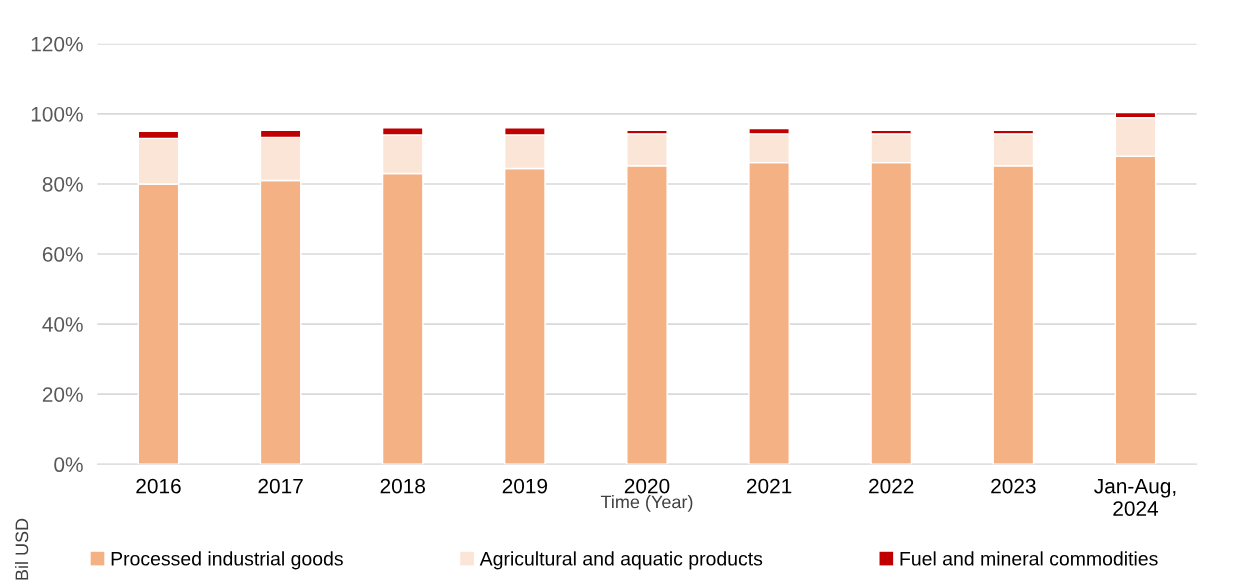 Image resolution: width=1249 pixels, height=584 pixels. Describe the element at coordinates (1135, 497) in the screenshot. I see `x-tick-label: Jan-Aug, 2024` at that location.